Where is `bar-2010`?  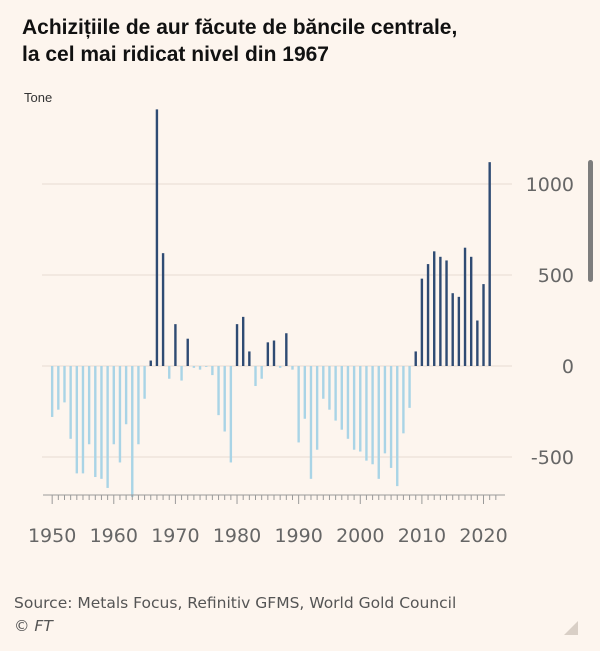 bar-2010 is located at coordinates (422, 322).